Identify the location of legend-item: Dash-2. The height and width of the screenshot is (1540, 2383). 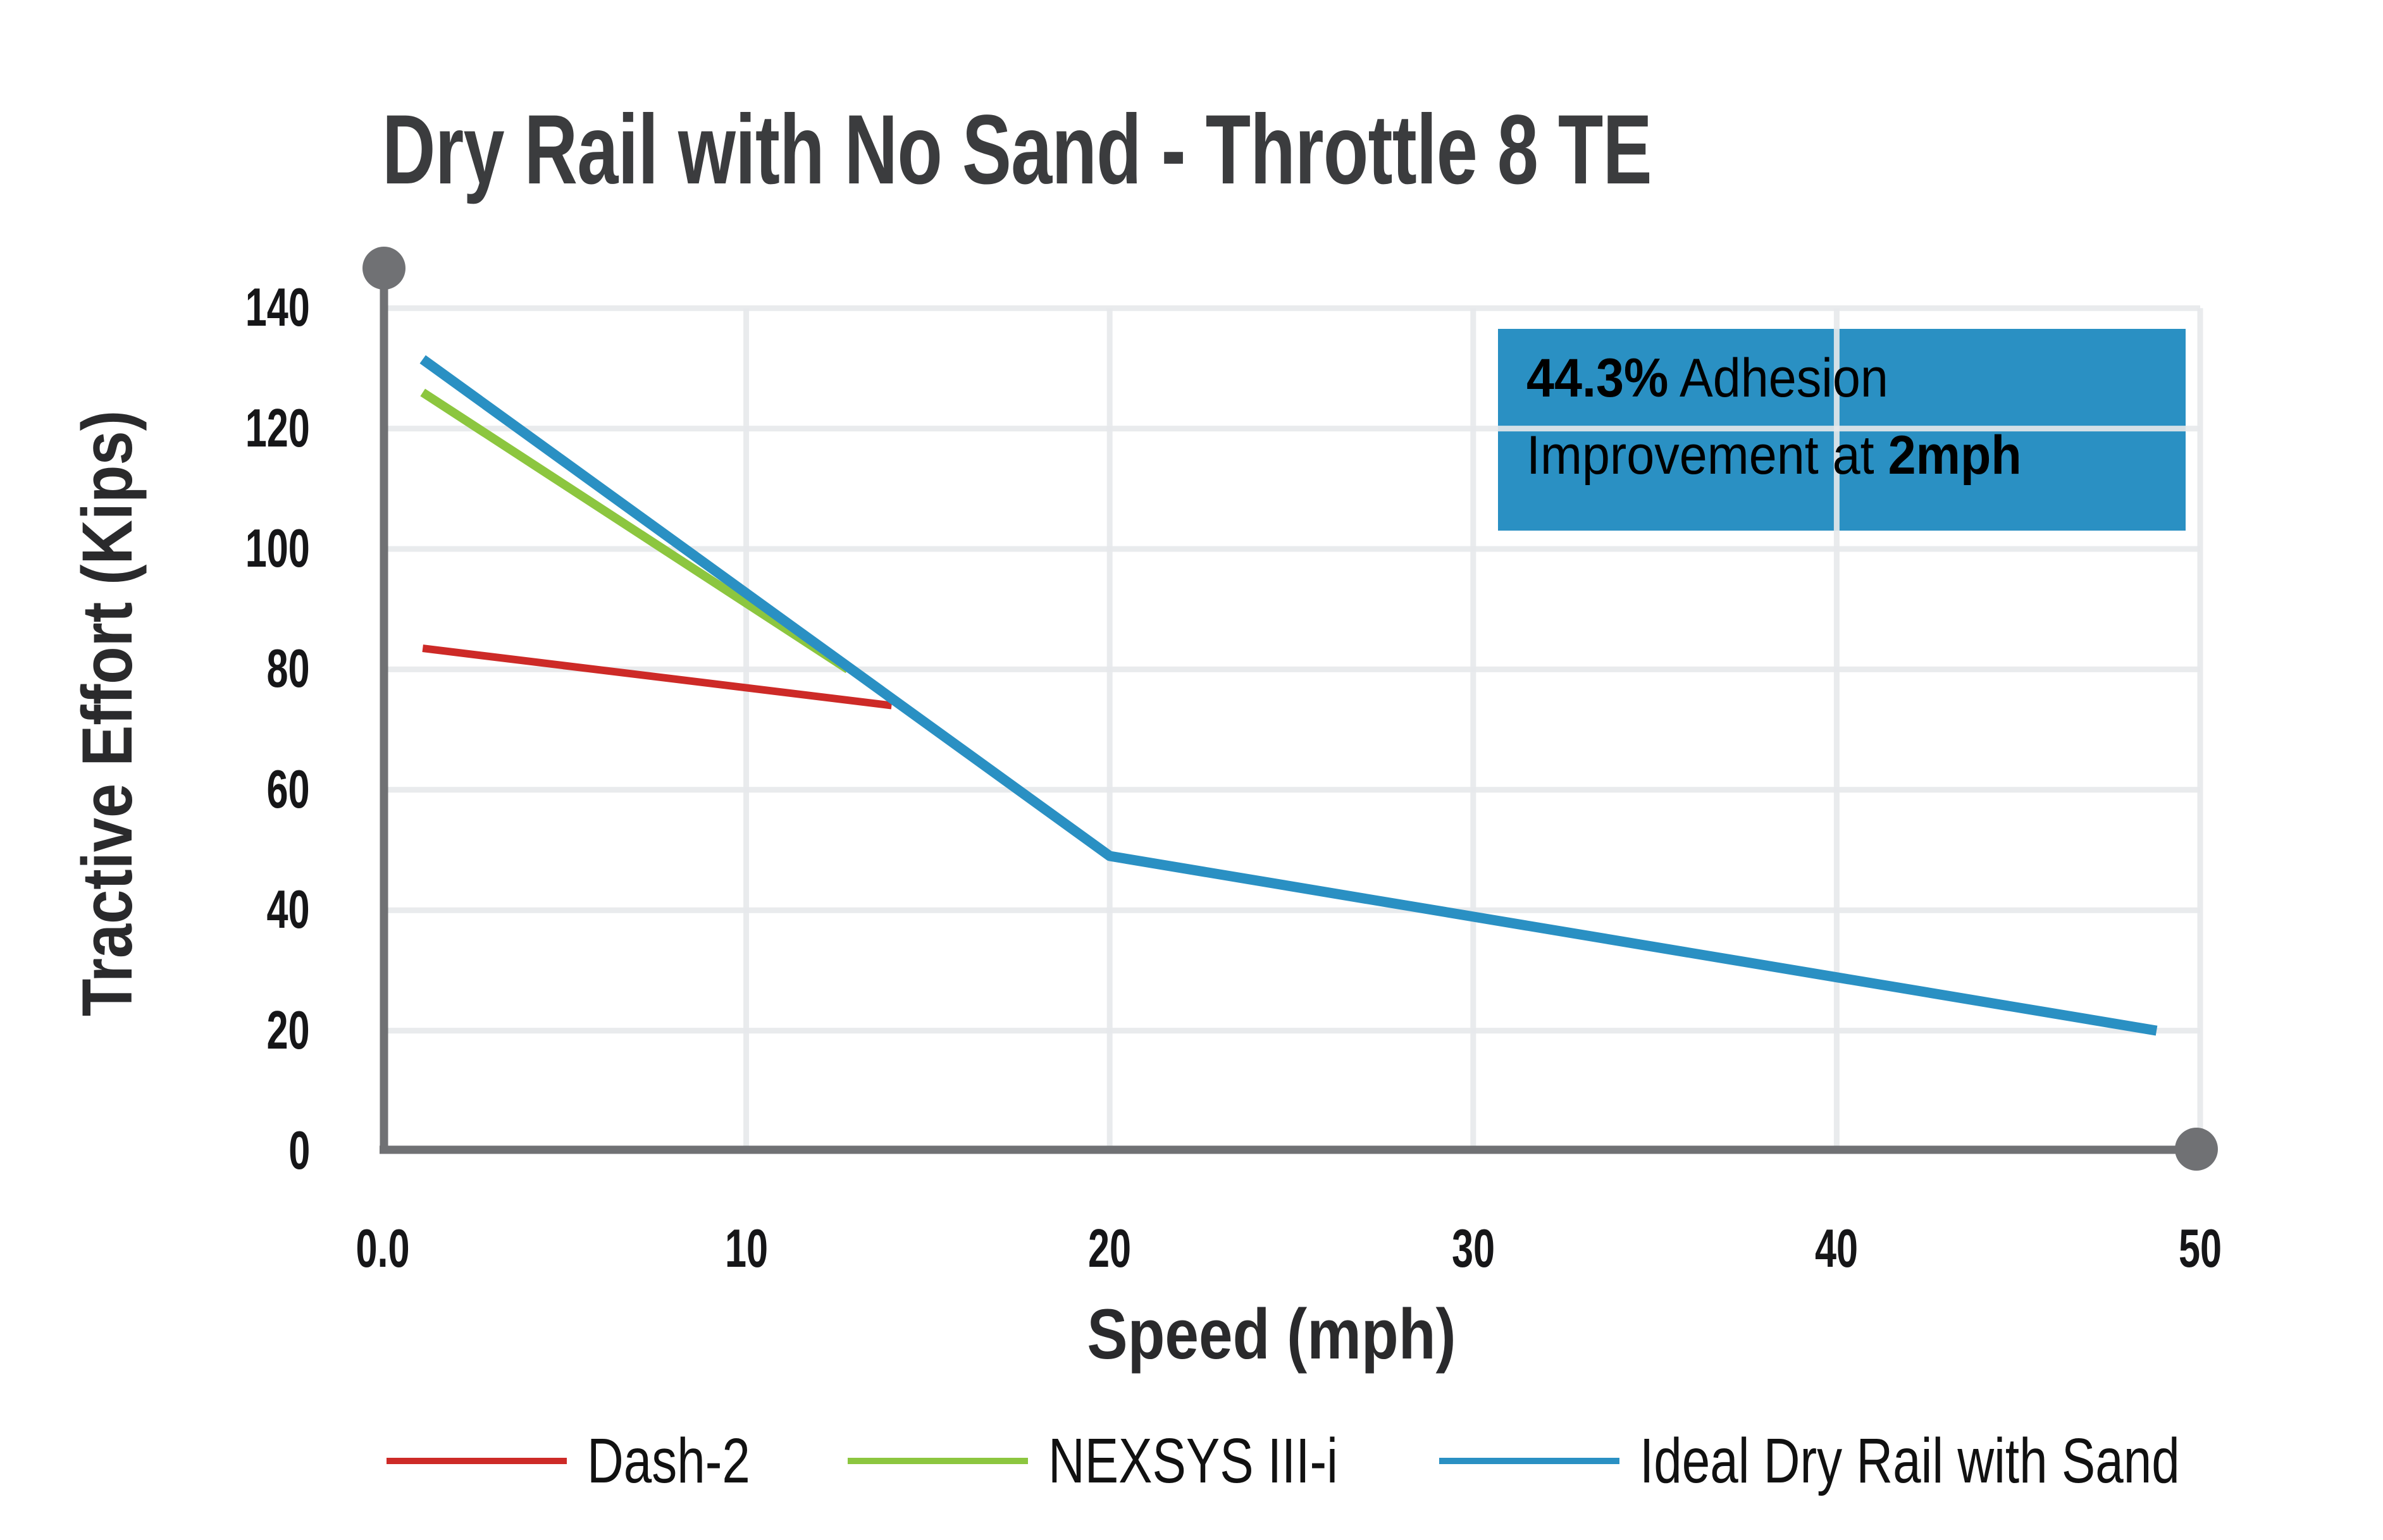
(589, 1461).